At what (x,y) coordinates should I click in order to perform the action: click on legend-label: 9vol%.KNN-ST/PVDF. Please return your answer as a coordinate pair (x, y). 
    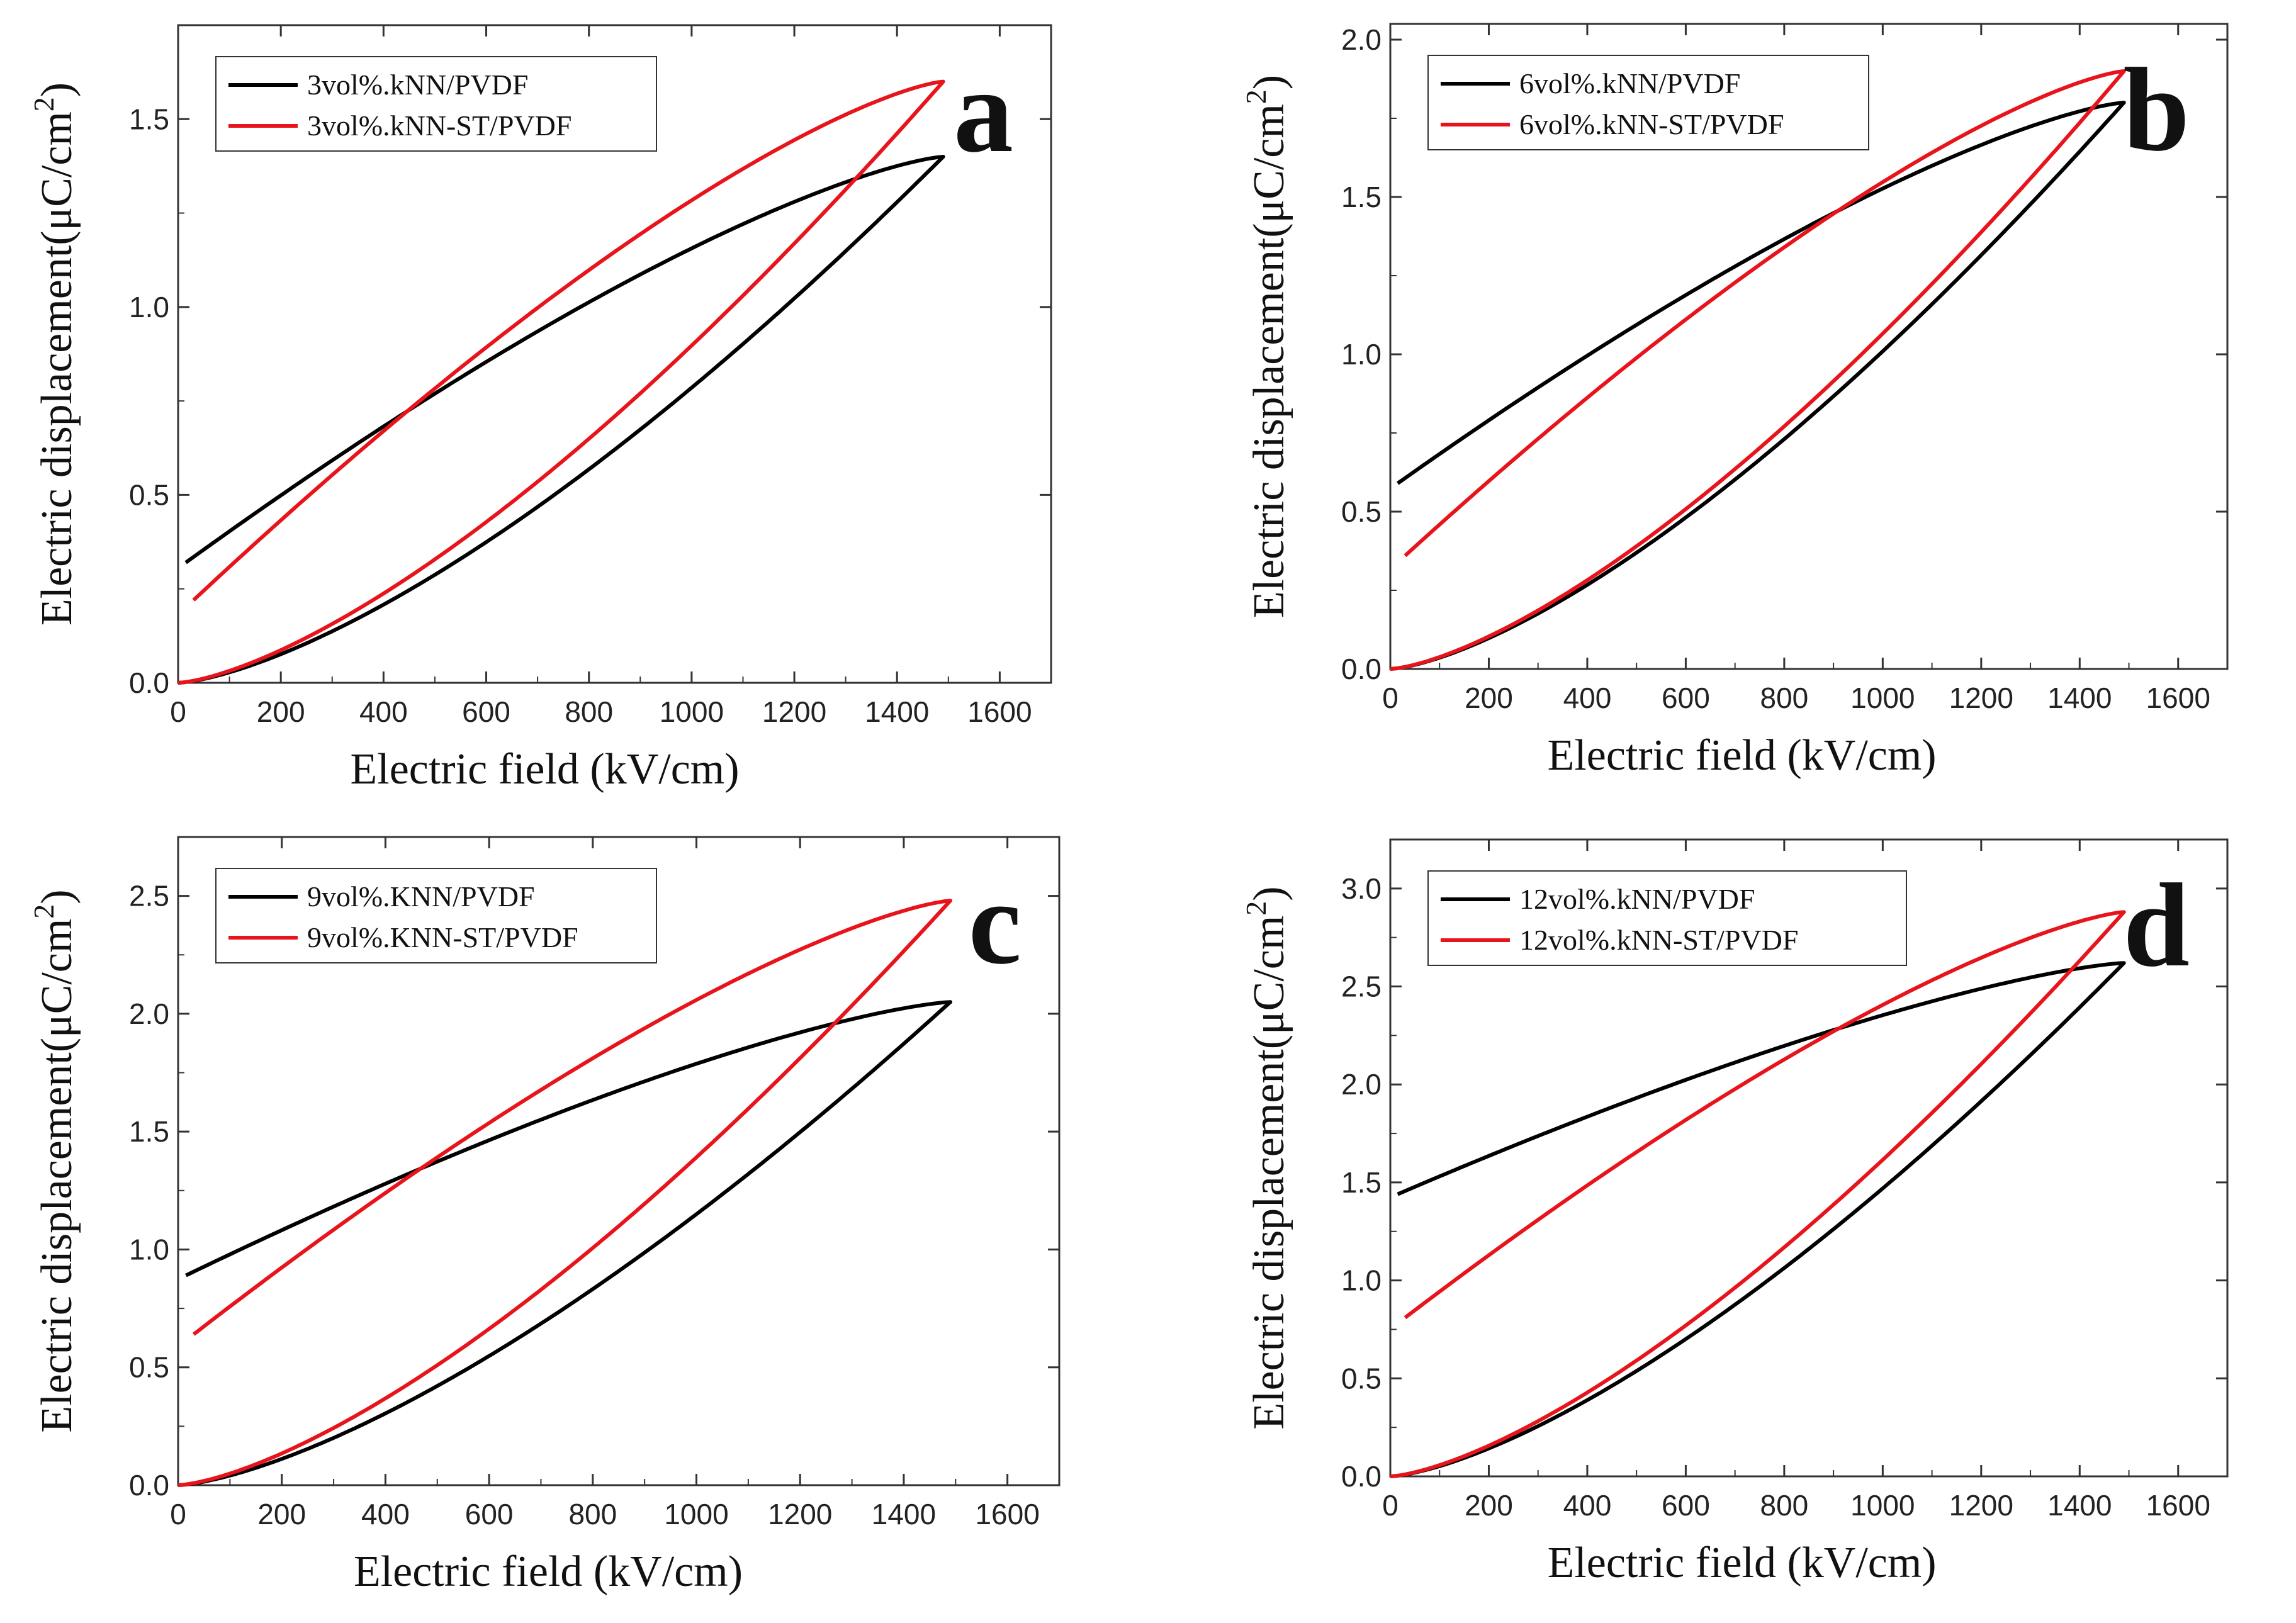
    Looking at the image, I should click on (442, 937).